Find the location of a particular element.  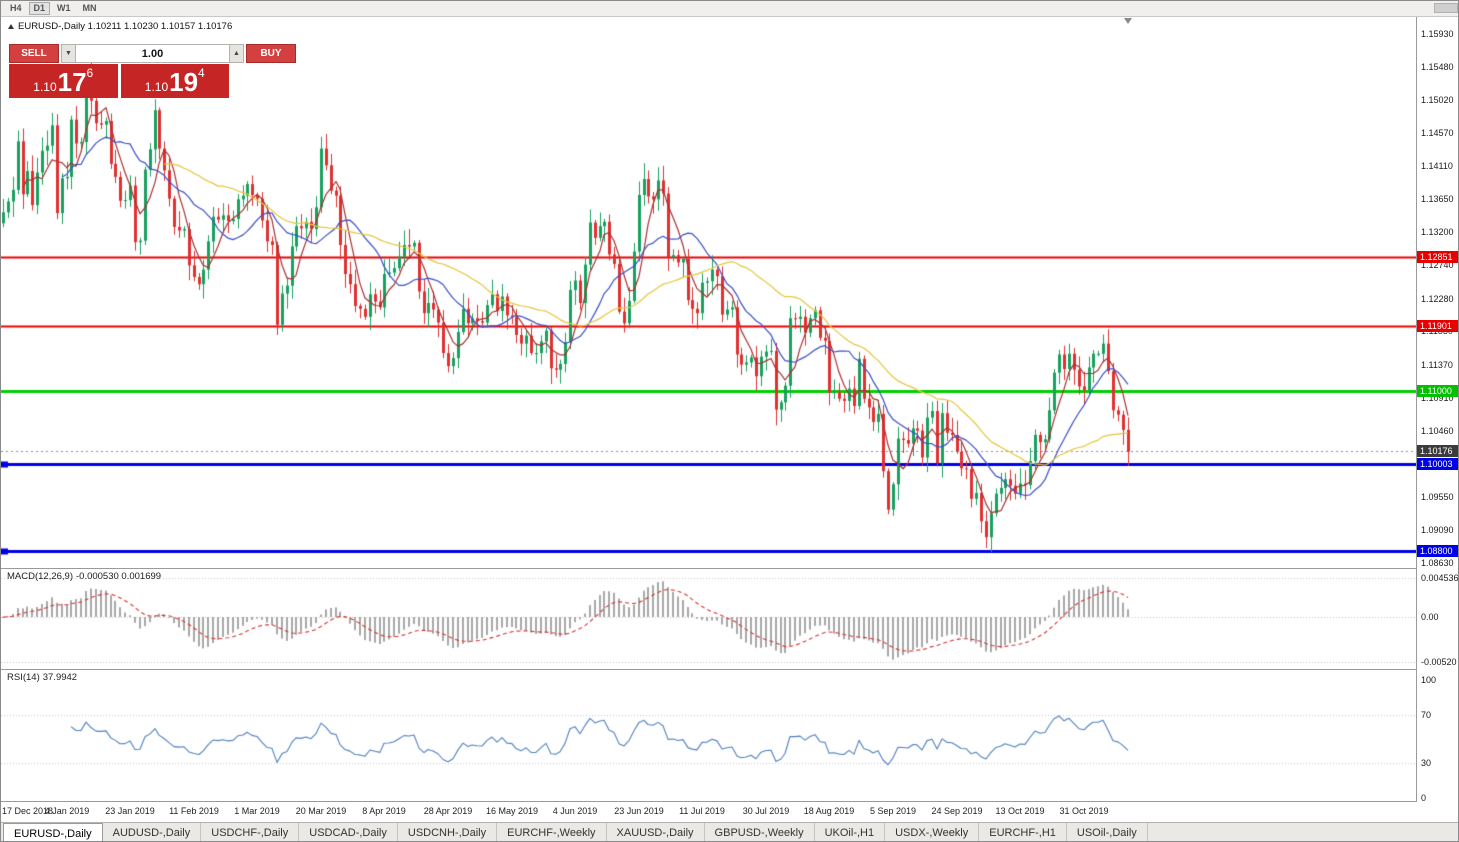

buy-price-prefix: 1.10 is located at coordinates (156, 87).